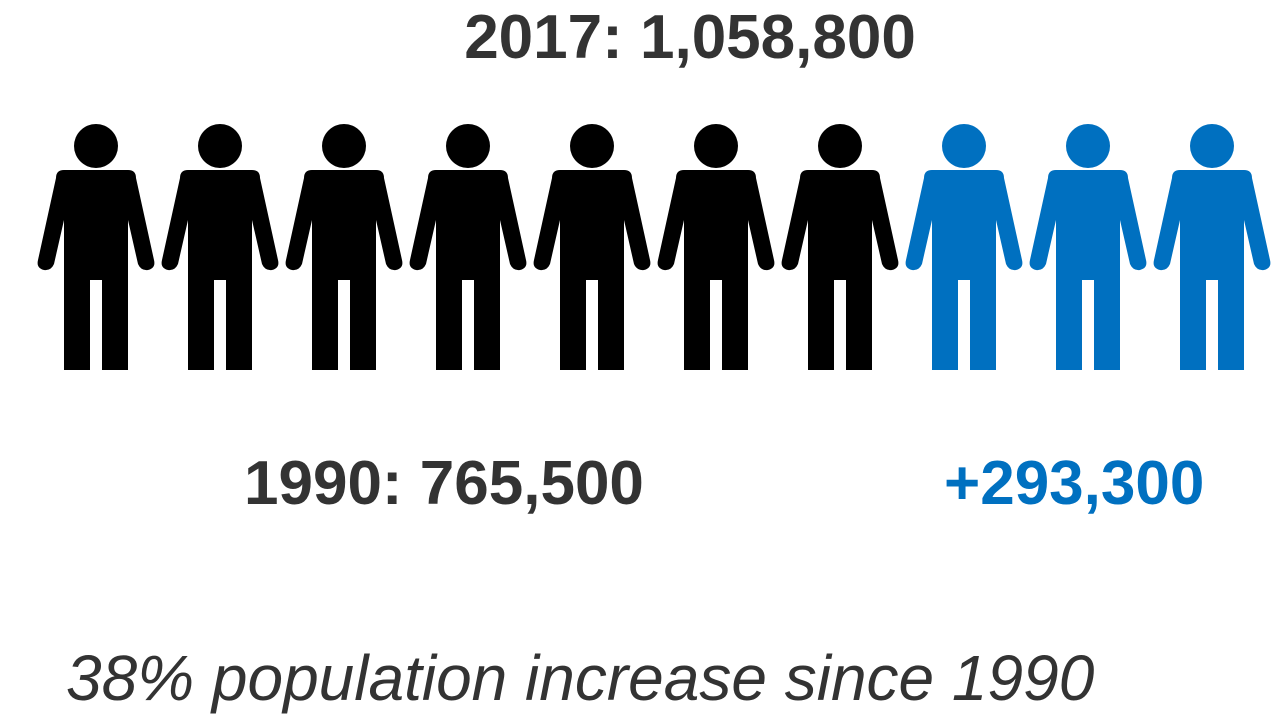  Describe the element at coordinates (1074, 483) in the screenshot. I see `population-increase-label: +293,300` at that location.